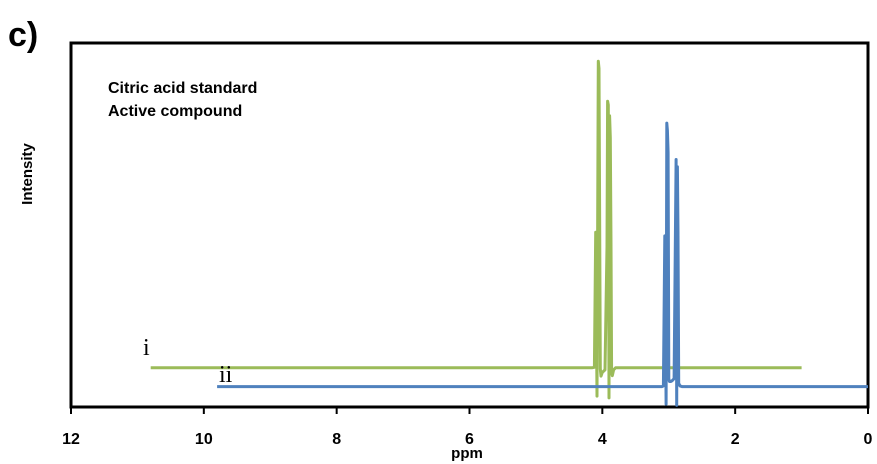  I want to click on trace-label-ii: ii, so click(226, 375).